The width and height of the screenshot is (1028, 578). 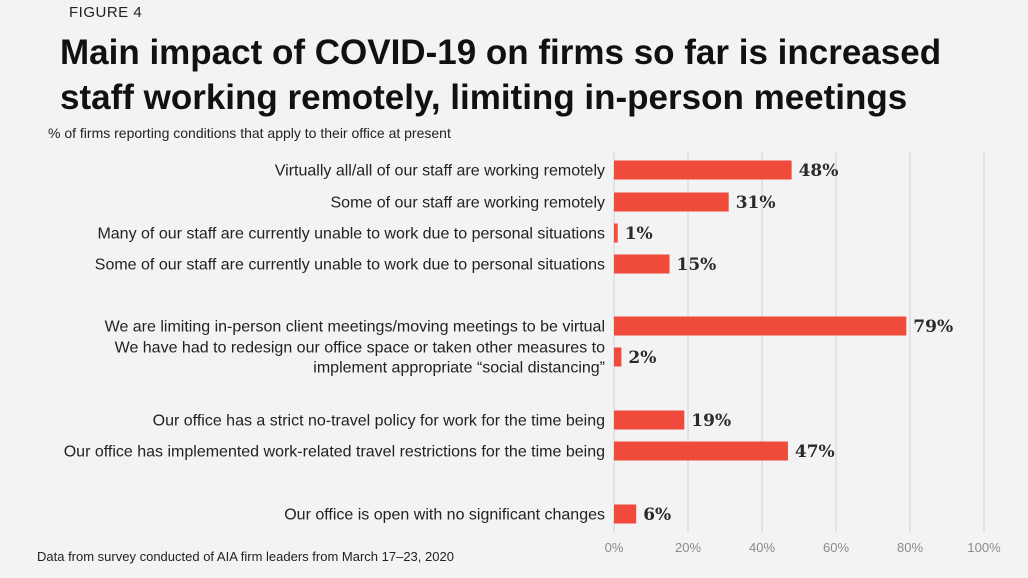 What do you see at coordinates (910, 547) in the screenshot?
I see `x-tick-label: 80%` at bounding box center [910, 547].